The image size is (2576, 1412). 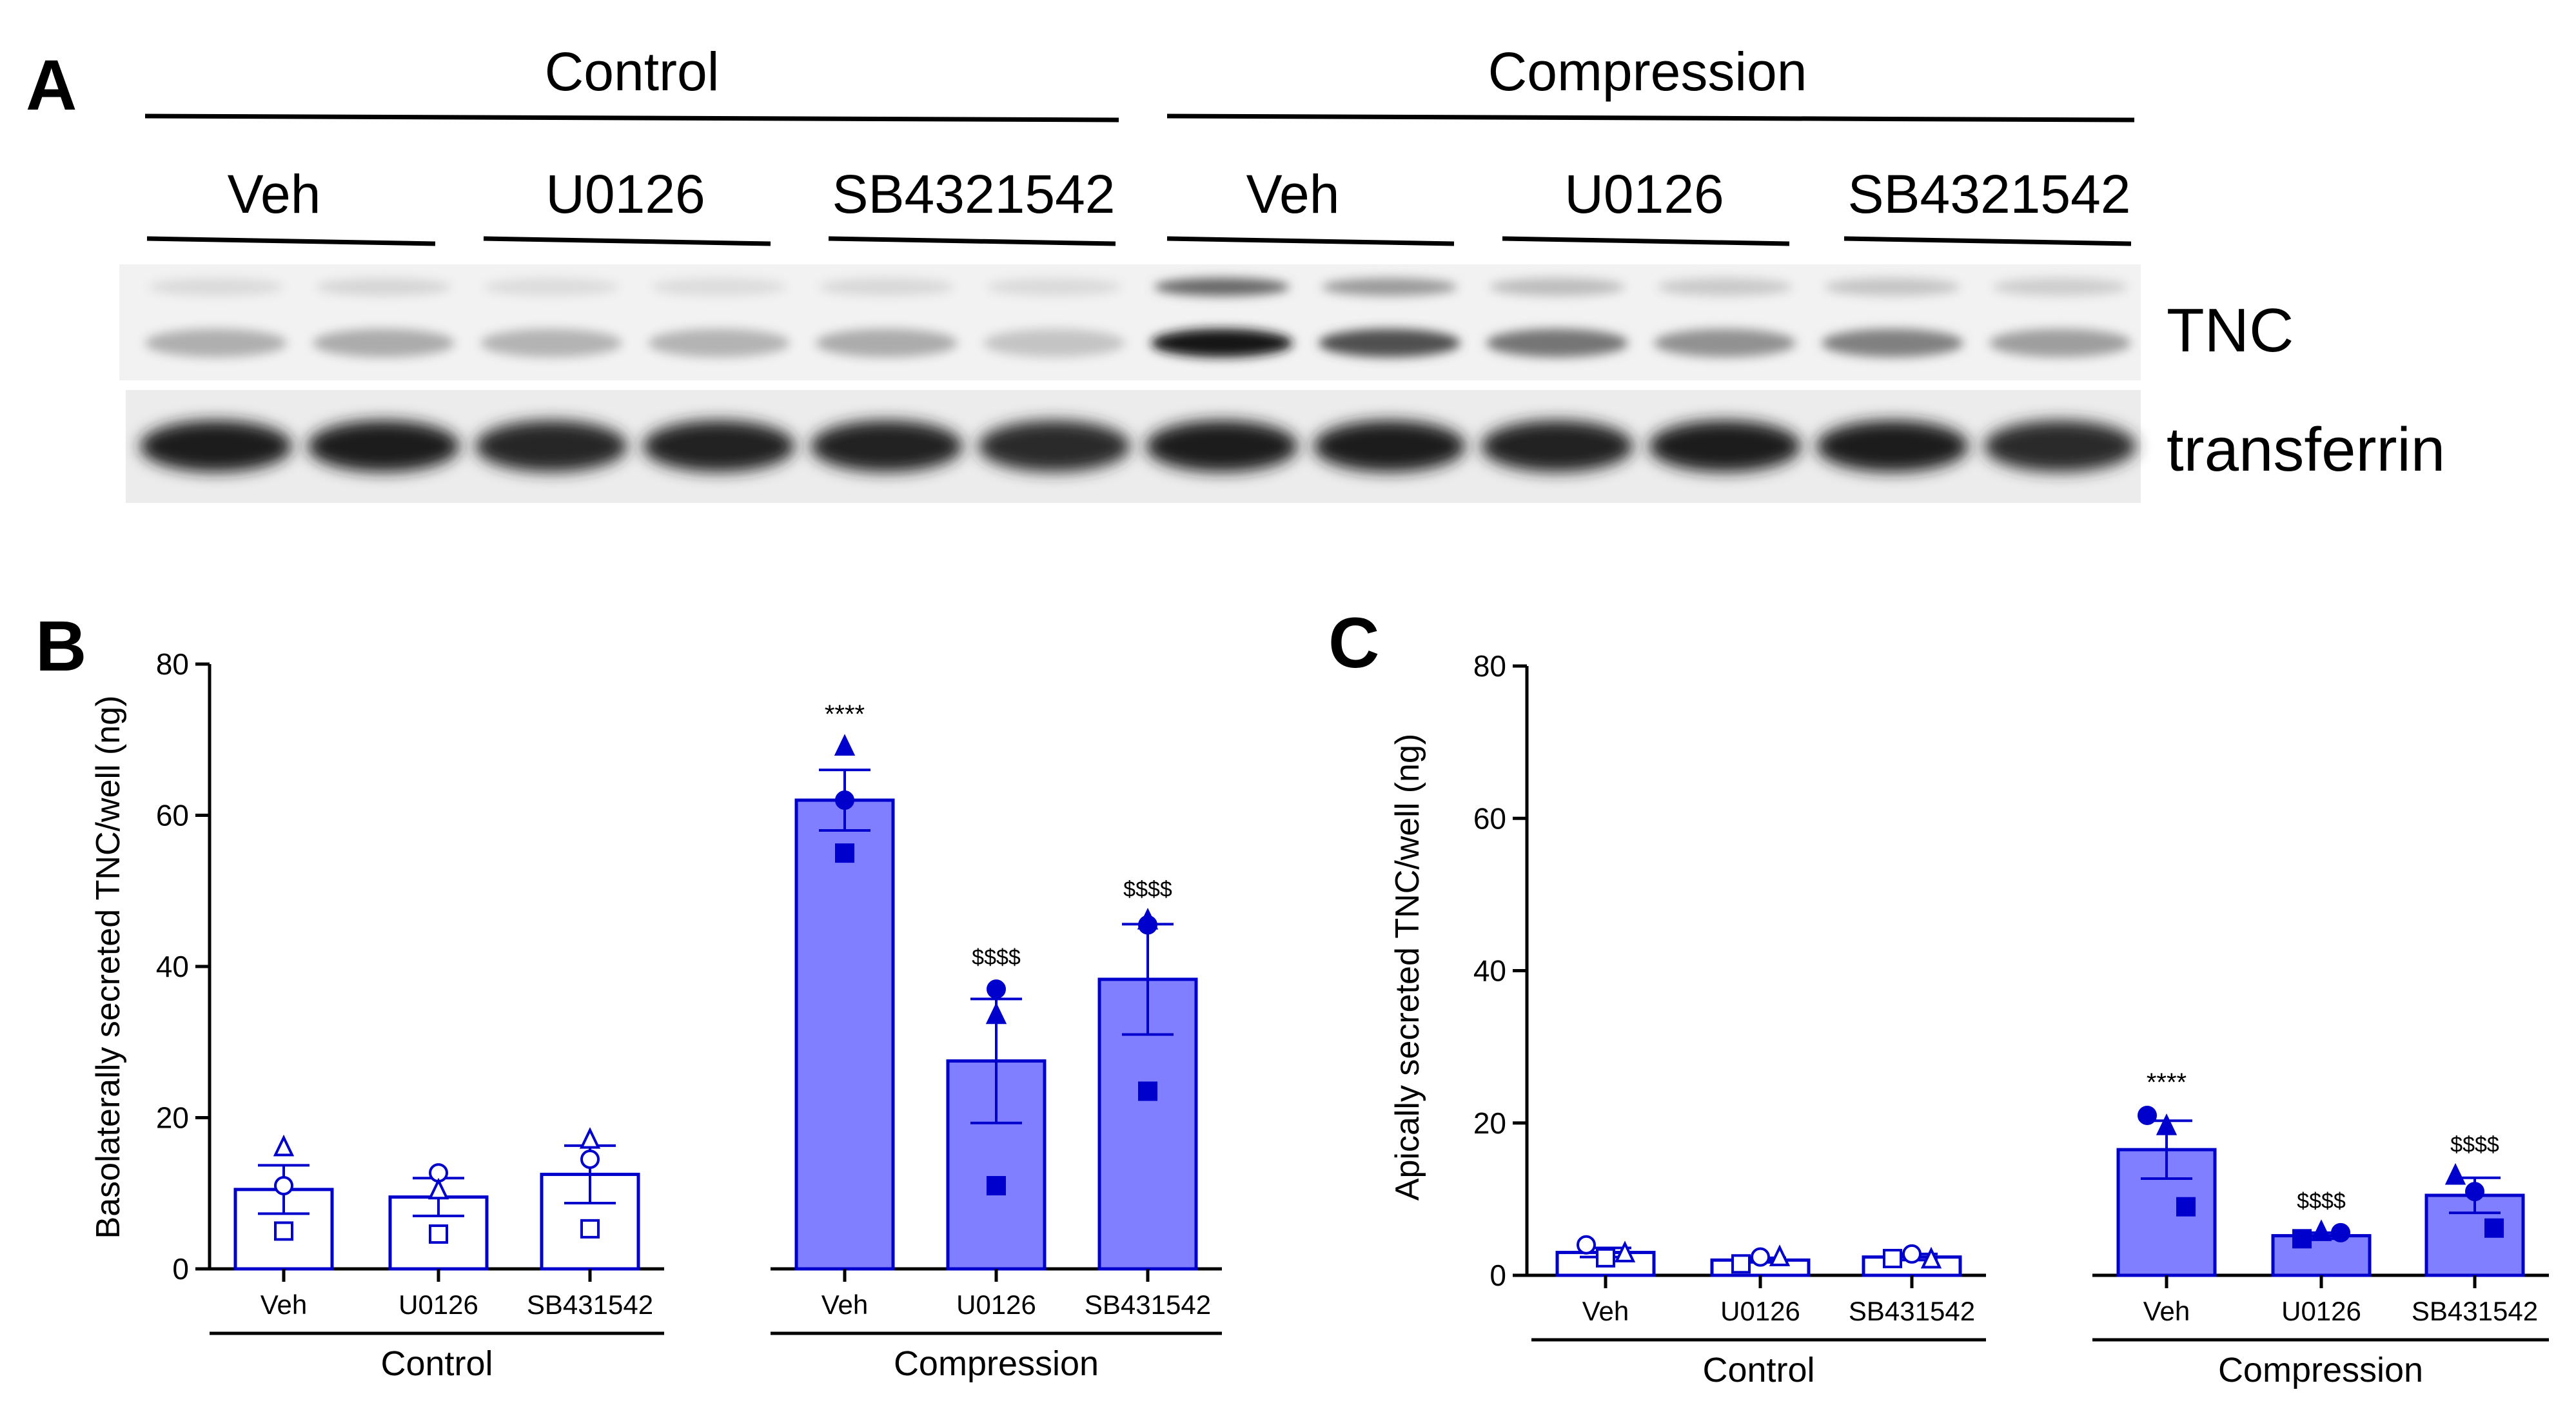 What do you see at coordinates (1133, 446) in the screenshot?
I see `transferrin-blot-strip` at bounding box center [1133, 446].